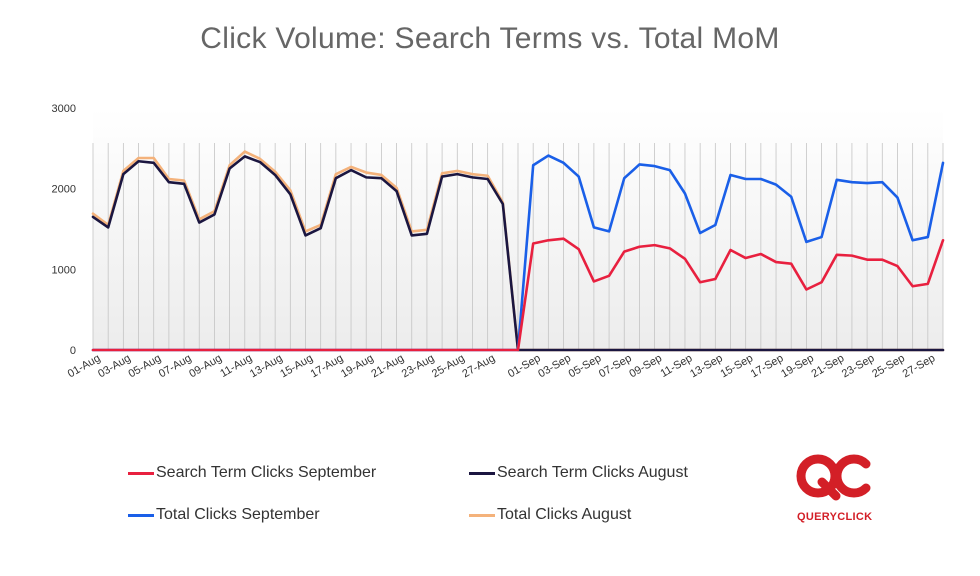 The image size is (980, 576). I want to click on logo-text: QUERYCLICK, so click(835, 517).